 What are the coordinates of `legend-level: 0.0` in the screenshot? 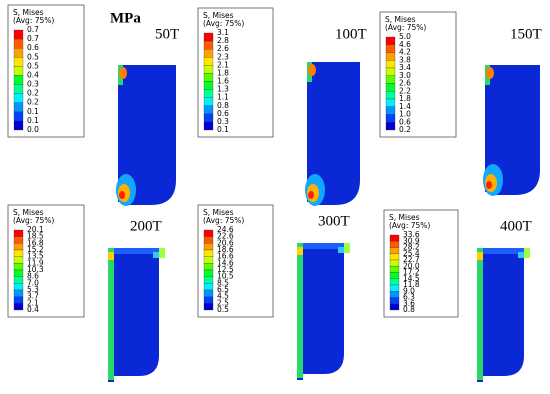 It's located at (33, 129).